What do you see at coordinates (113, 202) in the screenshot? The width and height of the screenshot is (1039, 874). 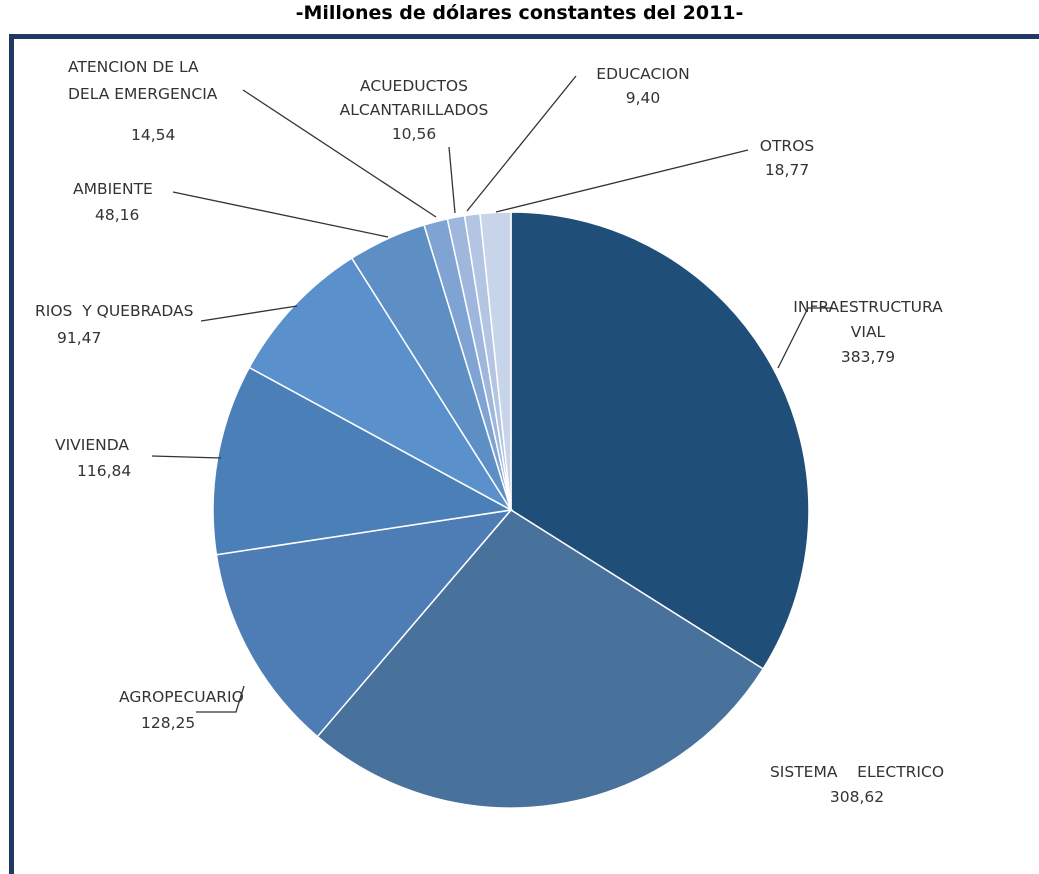 I see `slice-label: AMBIENTE 48,16` at bounding box center [113, 202].